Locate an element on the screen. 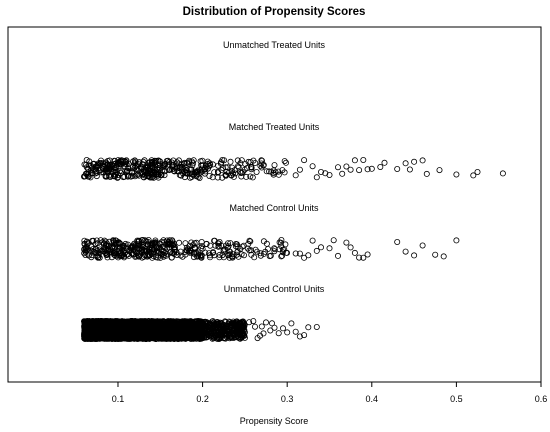 This screenshot has width=550, height=432. series-3-points is located at coordinates (200, 329).